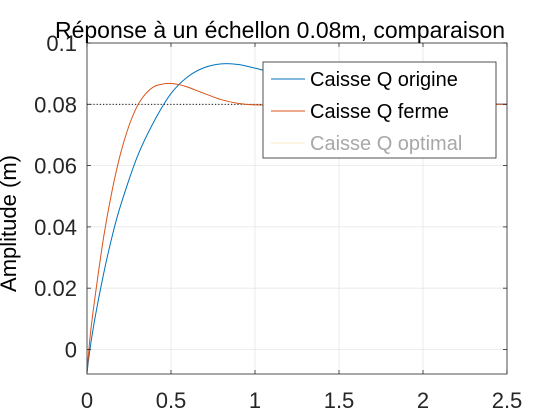 This screenshot has width=560, height=420. Describe the element at coordinates (339, 400) in the screenshot. I see `x-tick-label: 1.5` at that location.